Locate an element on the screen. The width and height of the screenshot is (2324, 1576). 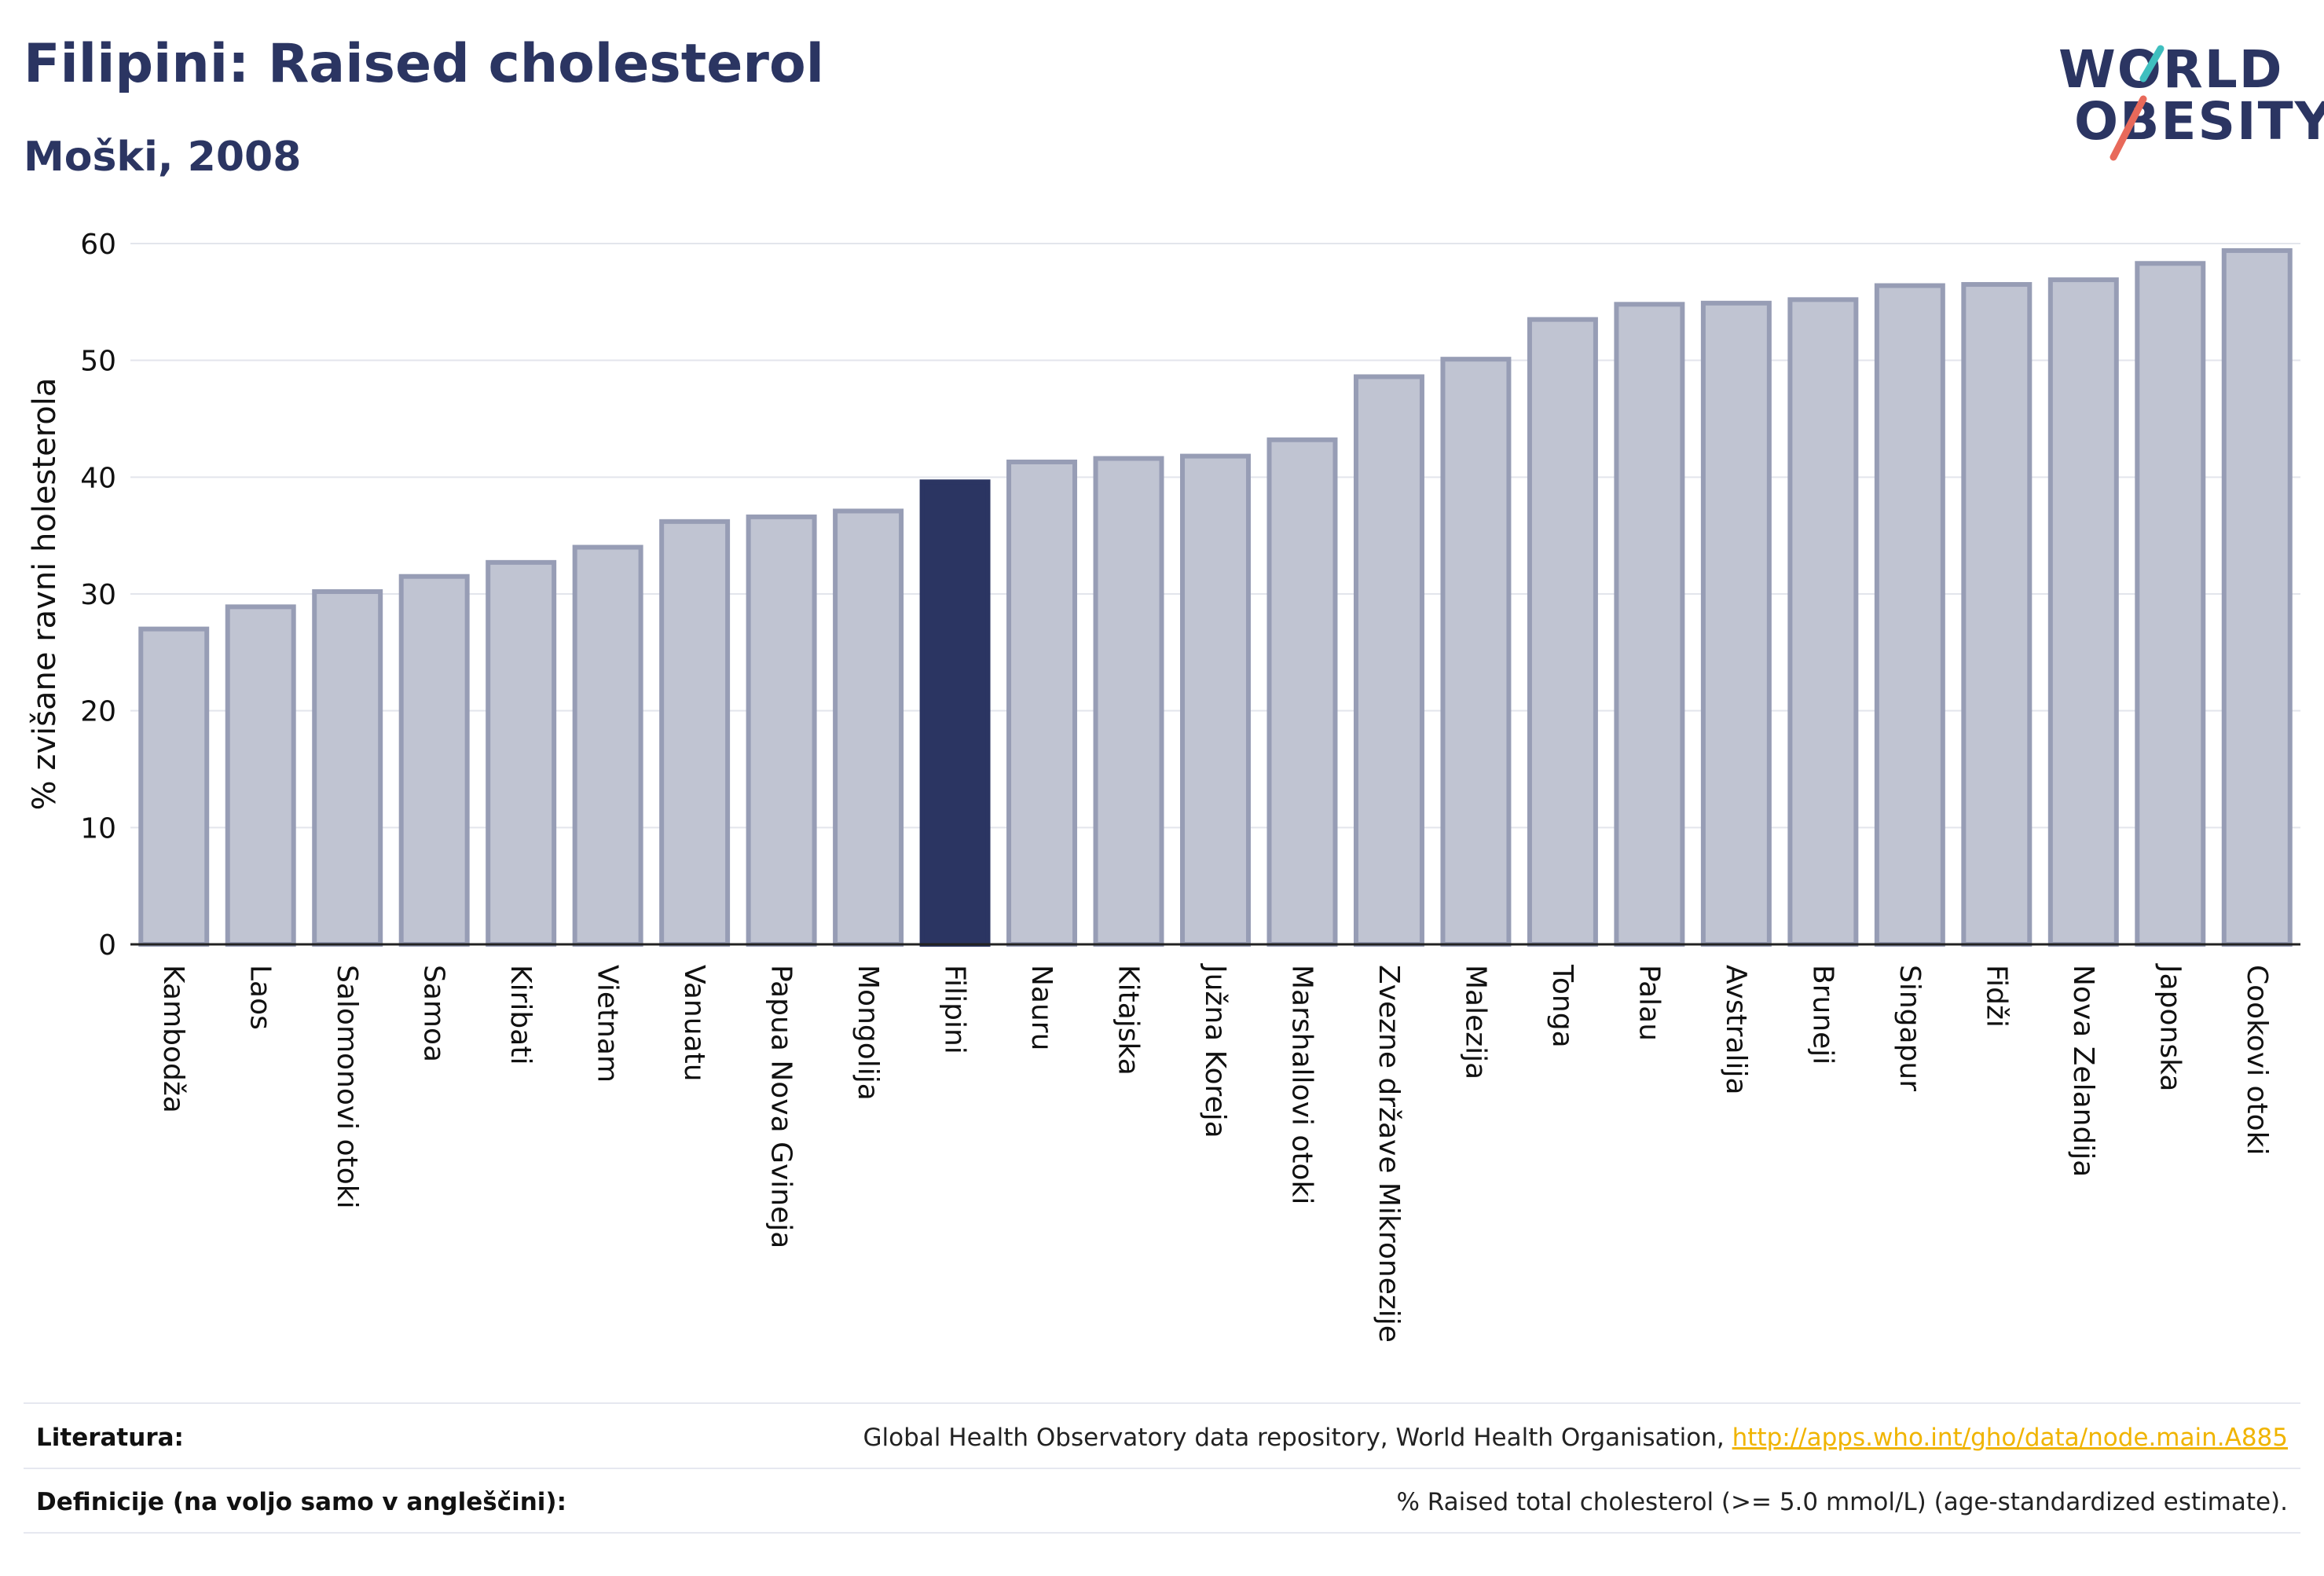
y-tick-label: 40 is located at coordinates (98, 478).